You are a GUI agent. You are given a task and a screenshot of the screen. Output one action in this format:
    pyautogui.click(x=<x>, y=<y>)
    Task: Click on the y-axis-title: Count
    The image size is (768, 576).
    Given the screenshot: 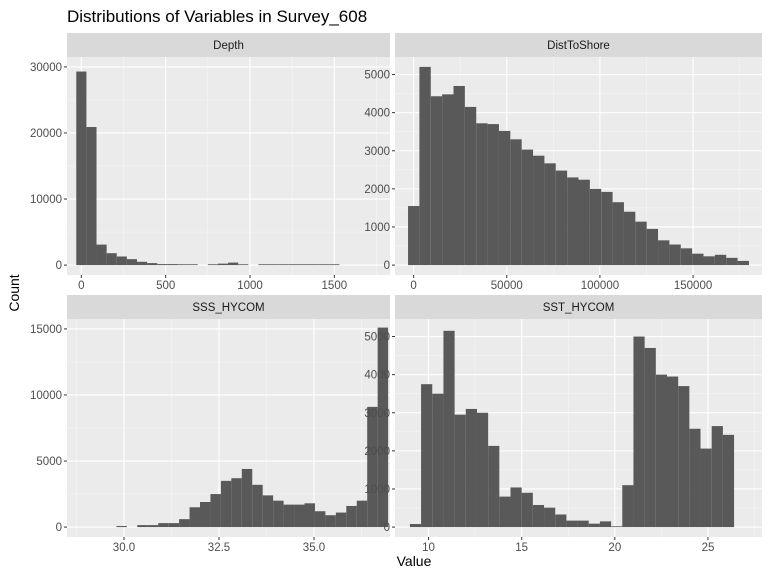 What is the action you would take?
    pyautogui.click(x=14, y=292)
    